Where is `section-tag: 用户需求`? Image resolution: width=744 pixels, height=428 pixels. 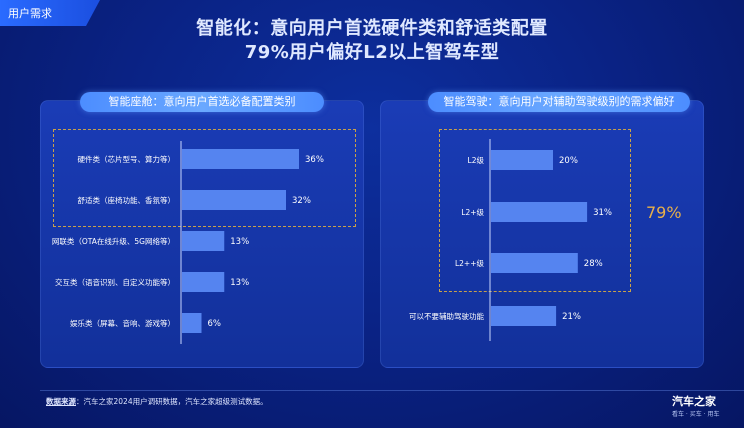 section-tag: 用户需求 is located at coordinates (50, 13).